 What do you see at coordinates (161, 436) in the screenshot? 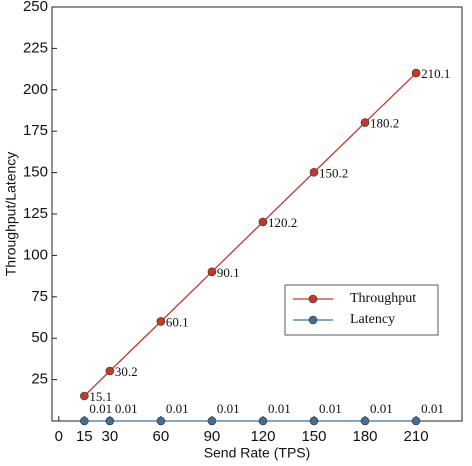
I see `x-tick-label: 60` at bounding box center [161, 436].